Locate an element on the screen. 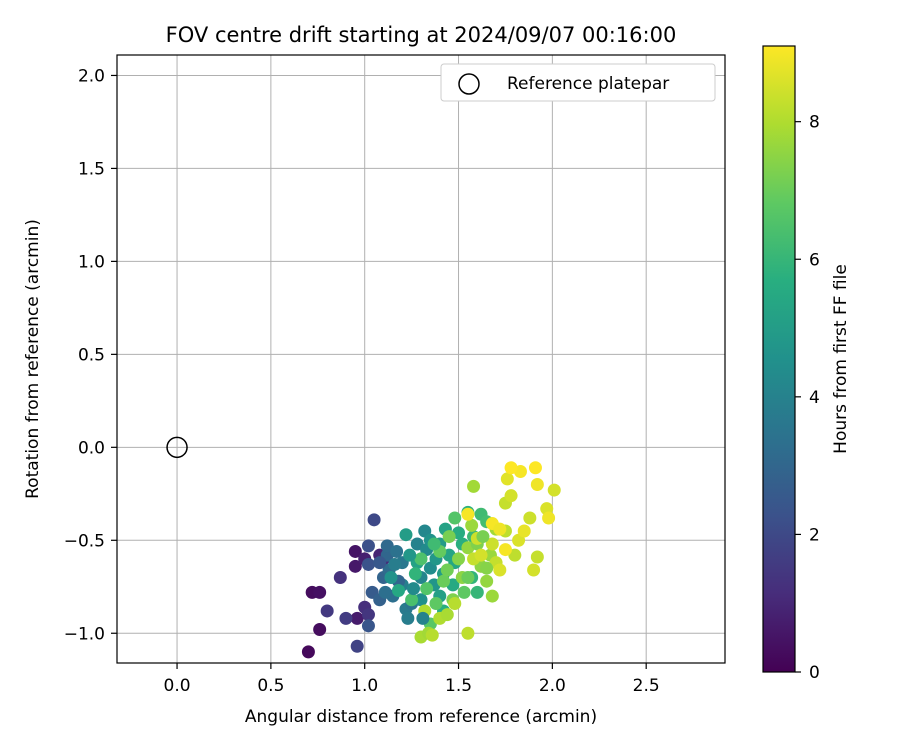 This screenshot has width=900, height=750. colorbar-ticks: 0 2 4 6 8 is located at coordinates (807, 398).